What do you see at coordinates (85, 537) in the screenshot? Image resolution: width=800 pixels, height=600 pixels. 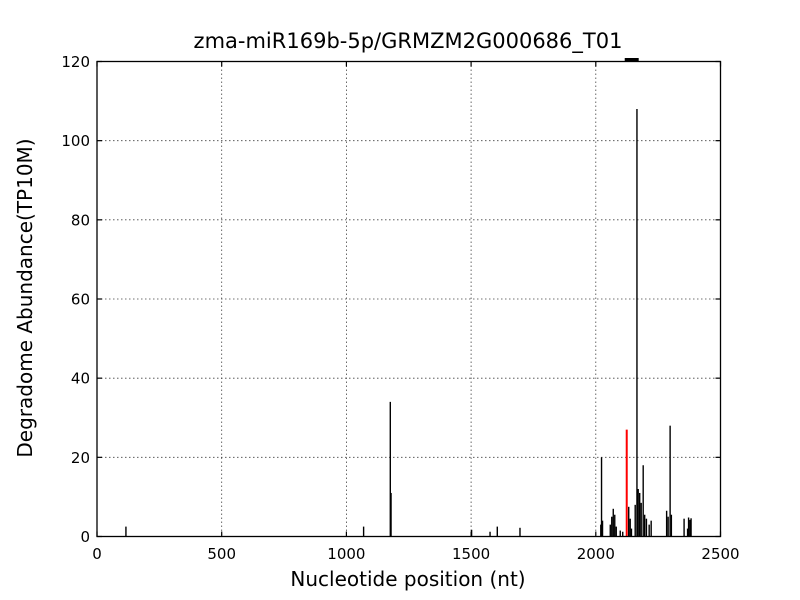 I see `y-tick-label: 0` at bounding box center [85, 537].